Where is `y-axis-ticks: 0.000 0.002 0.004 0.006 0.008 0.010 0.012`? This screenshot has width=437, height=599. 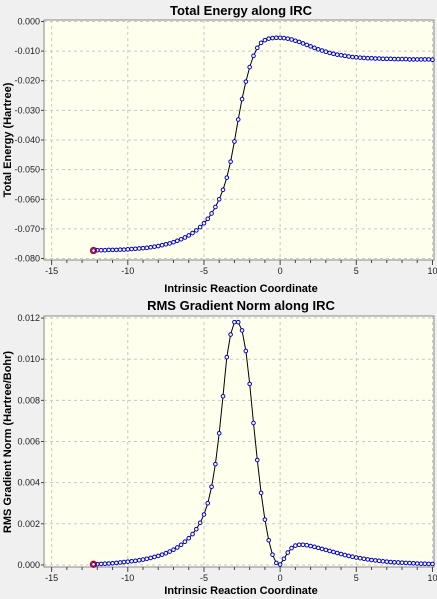
y-axis-ticks: 0.000 0.002 0.004 0.006 0.008 0.010 0.012 is located at coordinates (30, 441).